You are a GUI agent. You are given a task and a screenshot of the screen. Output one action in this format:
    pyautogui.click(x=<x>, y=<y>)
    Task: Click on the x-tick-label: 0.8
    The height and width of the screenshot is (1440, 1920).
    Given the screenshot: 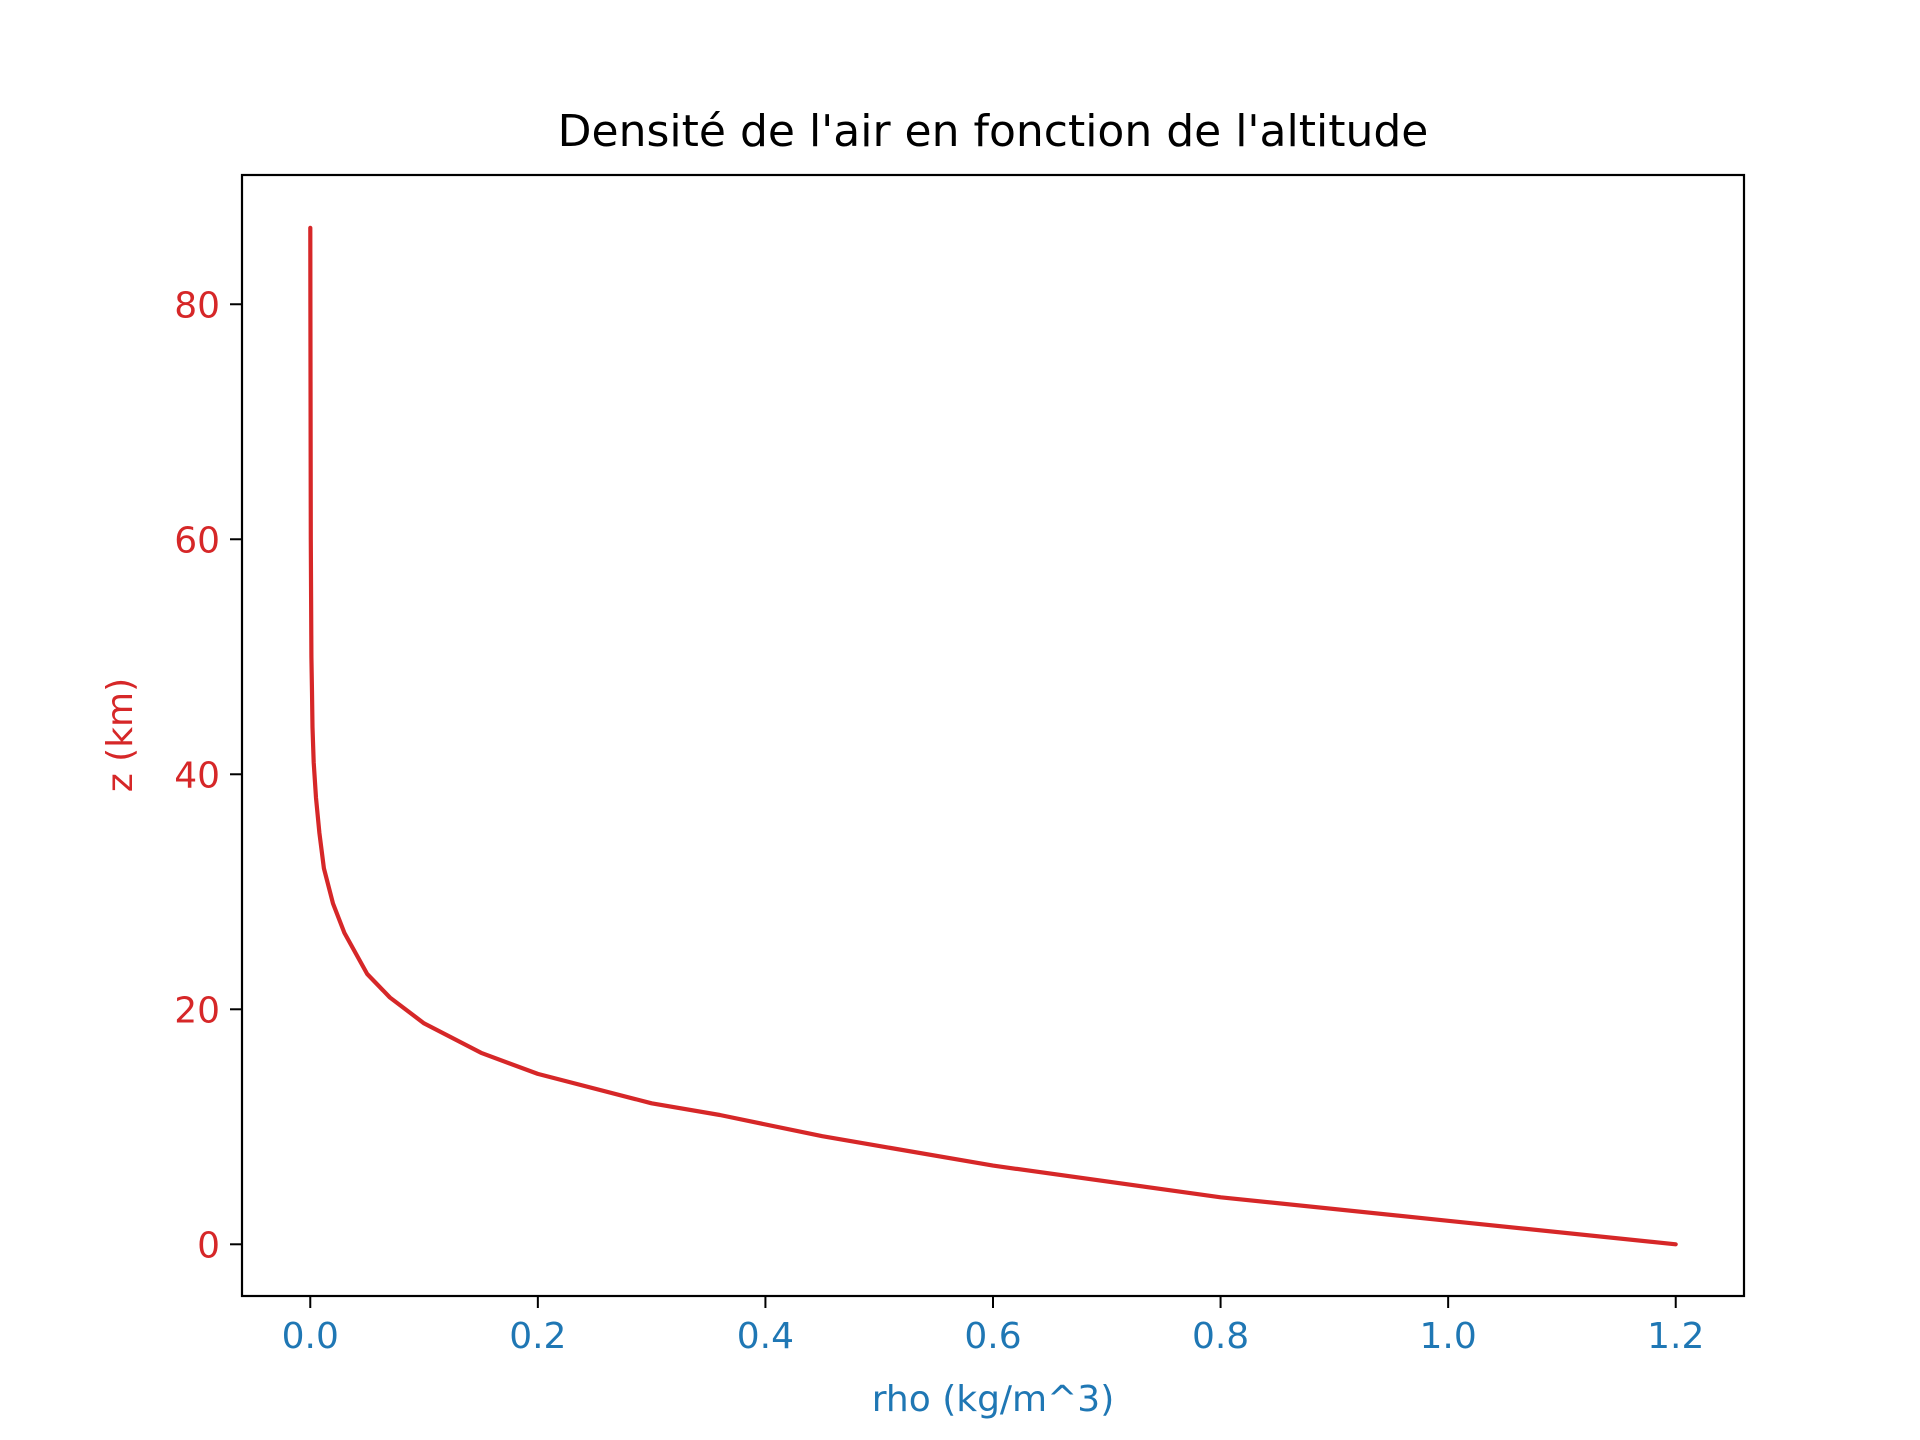 What is the action you would take?
    pyautogui.click(x=1220, y=1336)
    